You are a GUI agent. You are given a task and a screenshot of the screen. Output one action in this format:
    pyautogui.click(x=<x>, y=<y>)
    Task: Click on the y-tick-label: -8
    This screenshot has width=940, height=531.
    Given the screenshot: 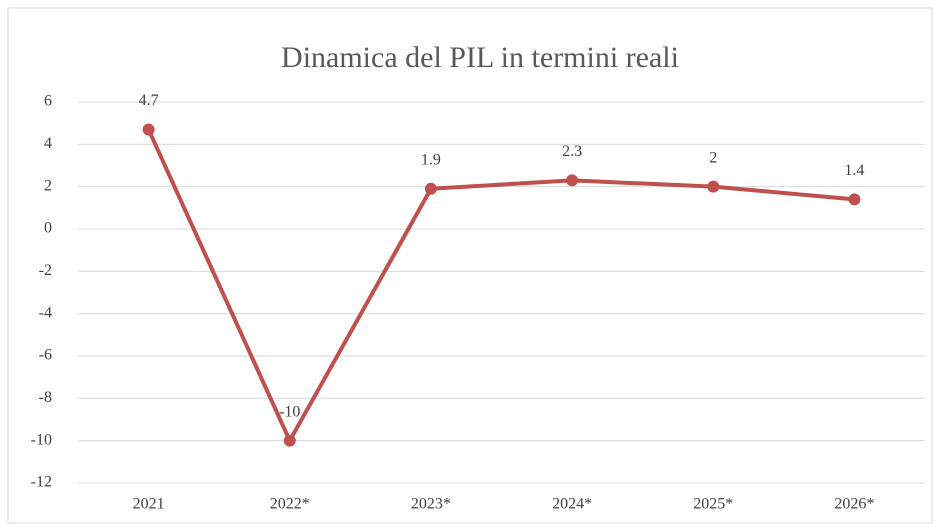 What is the action you would take?
    pyautogui.click(x=45, y=397)
    